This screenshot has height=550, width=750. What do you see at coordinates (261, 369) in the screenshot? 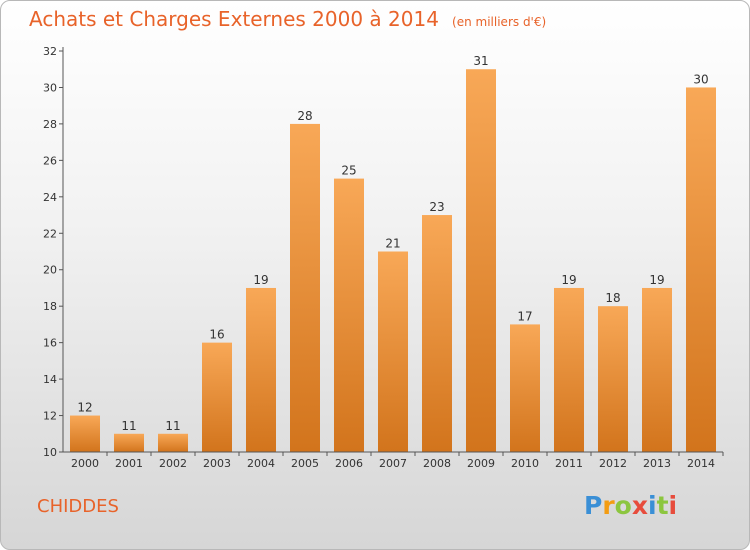
I see `bar-2004` at bounding box center [261, 369].